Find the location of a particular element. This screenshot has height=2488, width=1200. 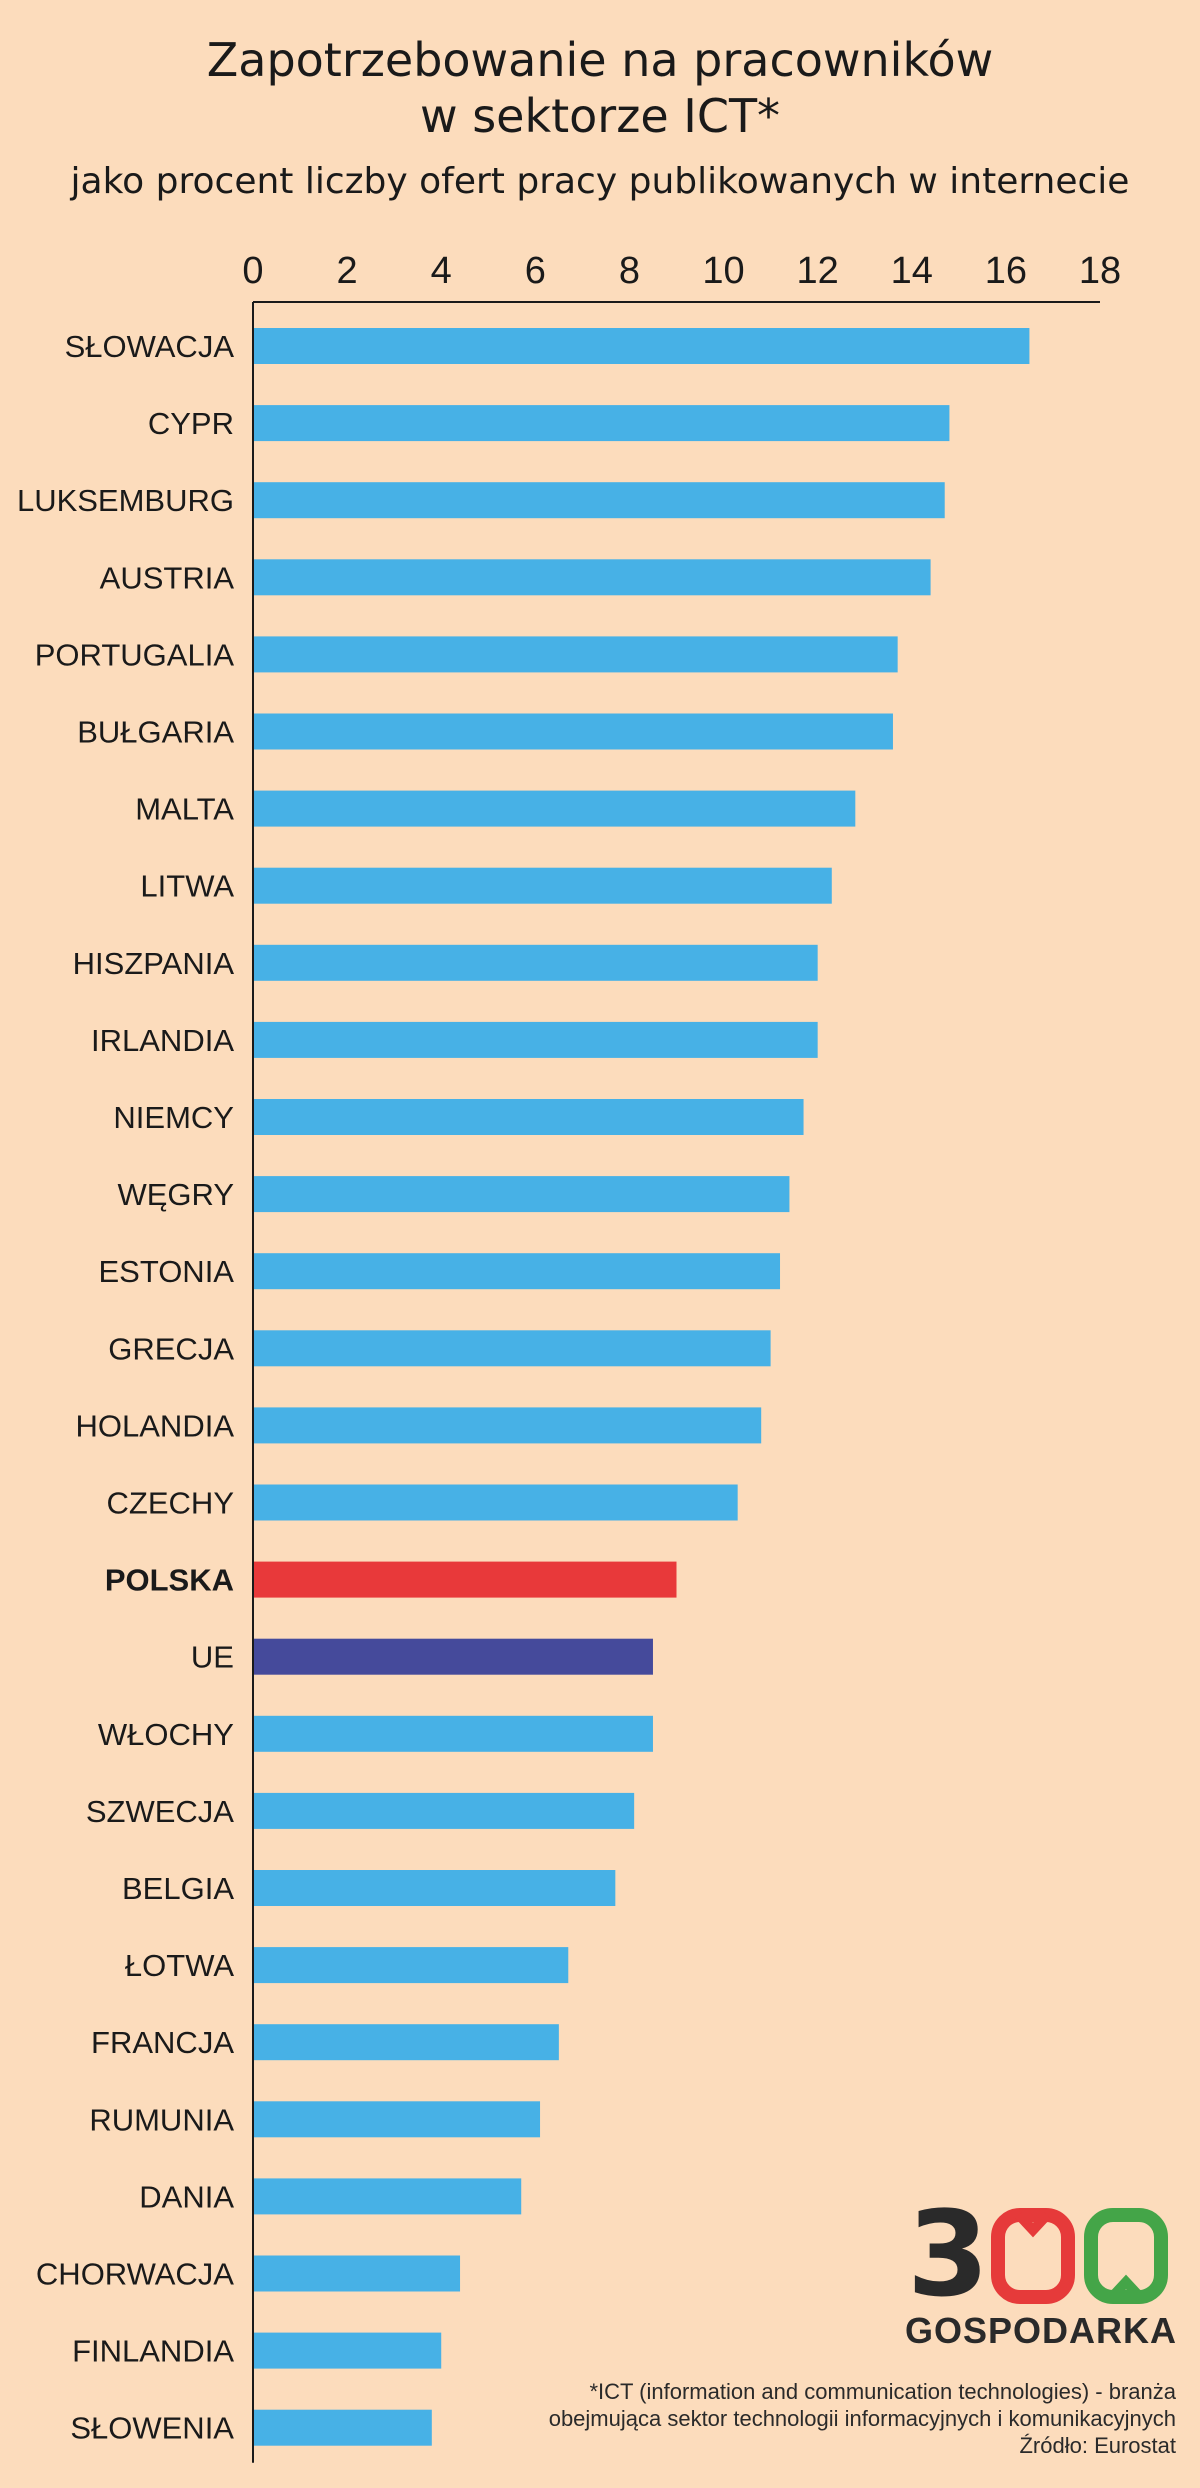

bar-malta is located at coordinates (555, 808).